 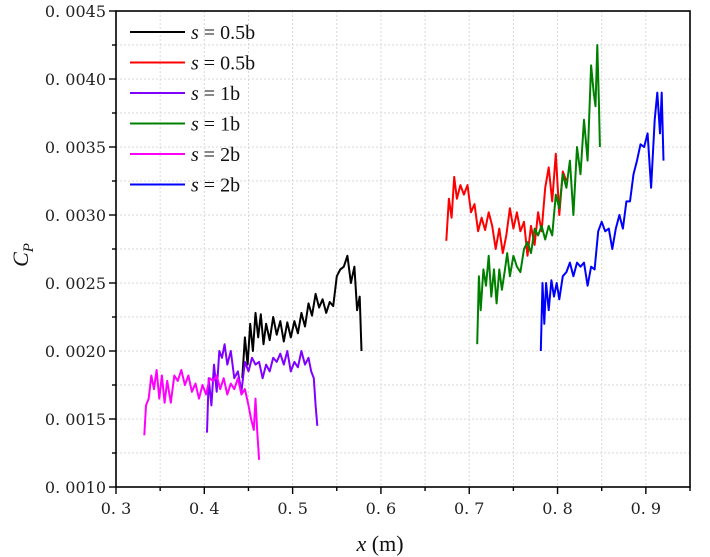 I want to click on x-tick-label: 0. 8, so click(x=557, y=508).